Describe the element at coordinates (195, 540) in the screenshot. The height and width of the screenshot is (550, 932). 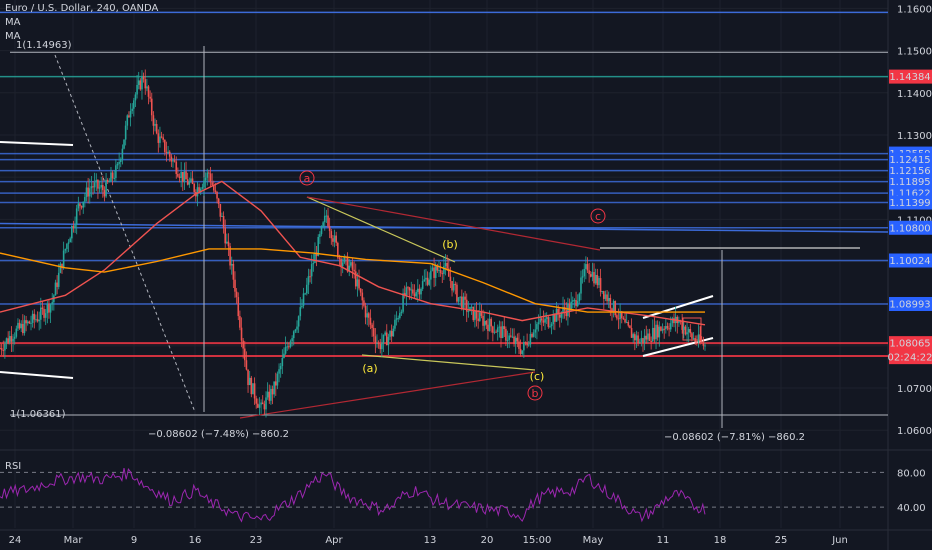
I see `time-tick-label: 16` at that location.